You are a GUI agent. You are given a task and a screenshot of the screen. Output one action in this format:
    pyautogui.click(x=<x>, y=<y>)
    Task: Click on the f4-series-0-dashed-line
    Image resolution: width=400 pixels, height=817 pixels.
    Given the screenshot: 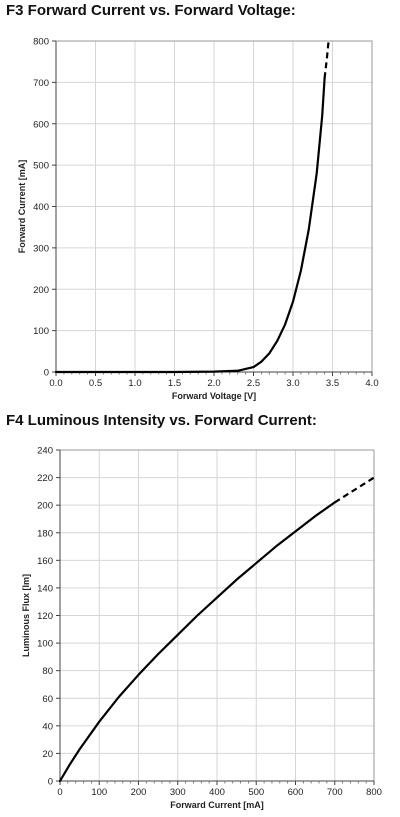 What is the action you would take?
    pyautogui.click(x=354, y=490)
    